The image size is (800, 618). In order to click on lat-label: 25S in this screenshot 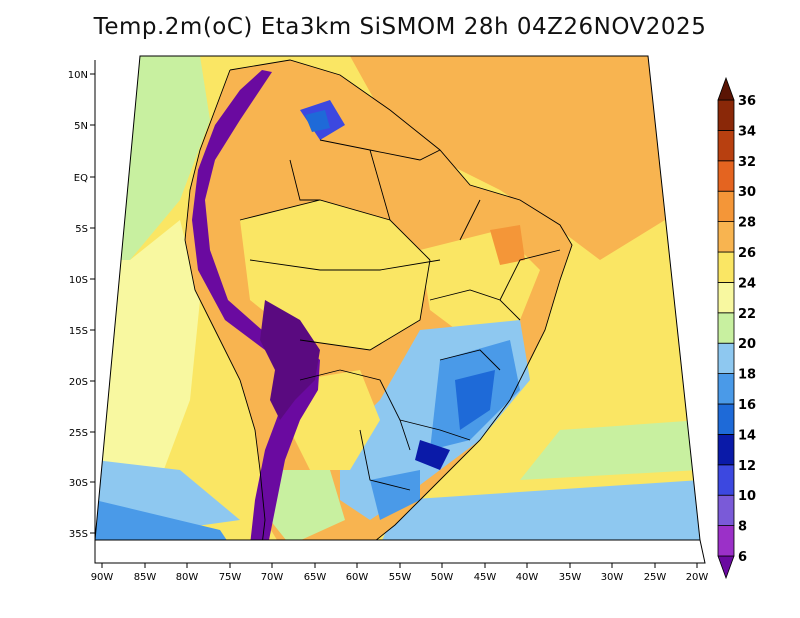, I will do `click(78, 433)`.